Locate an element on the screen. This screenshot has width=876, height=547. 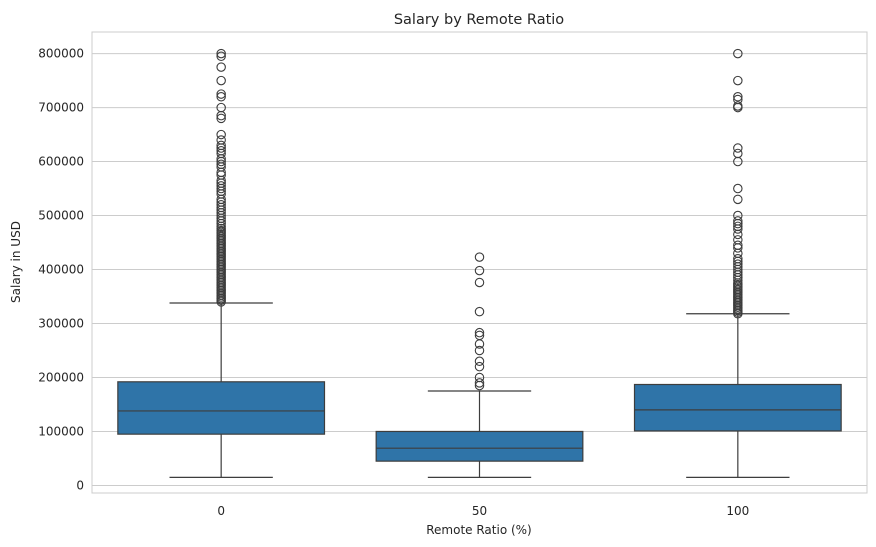
y-axis-label: Salary in USD is located at coordinates (16, 262).